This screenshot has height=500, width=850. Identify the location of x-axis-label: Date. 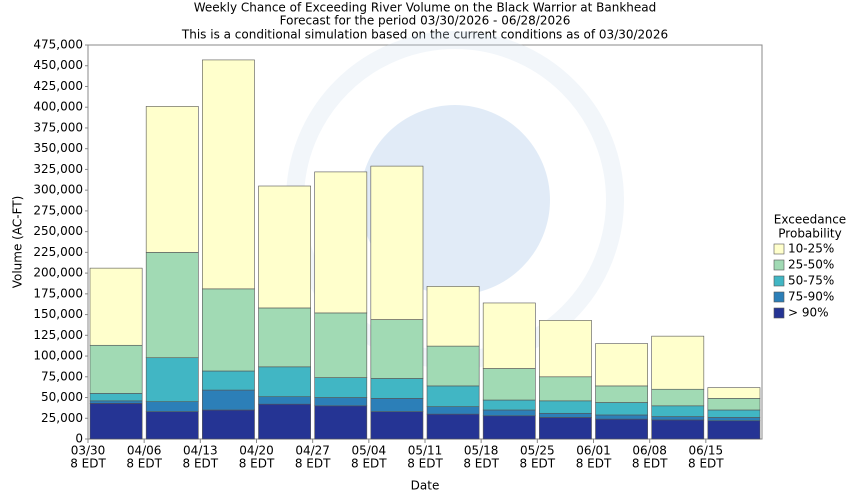
(425, 486).